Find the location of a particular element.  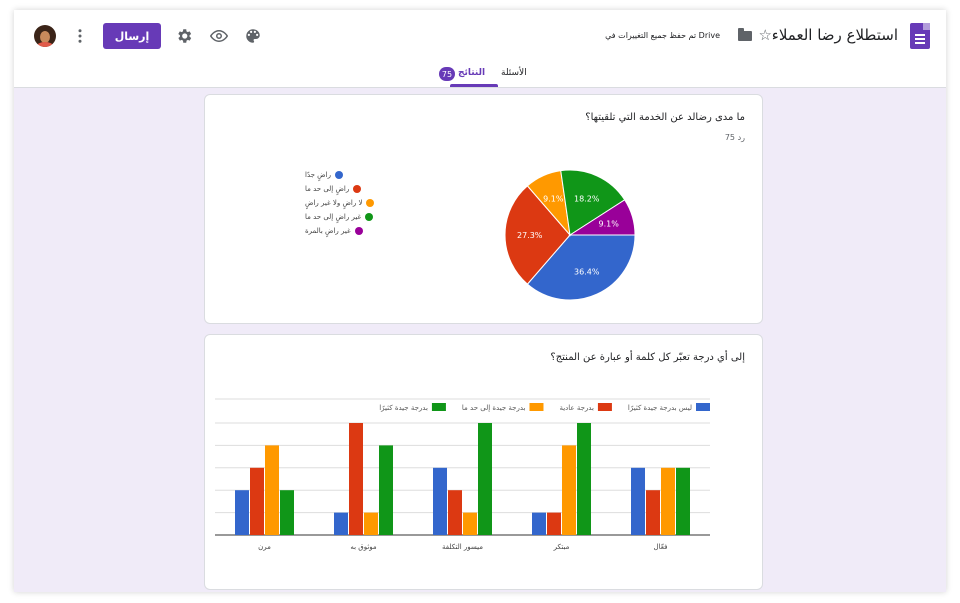

active-tab-indicator is located at coordinates (474, 85).